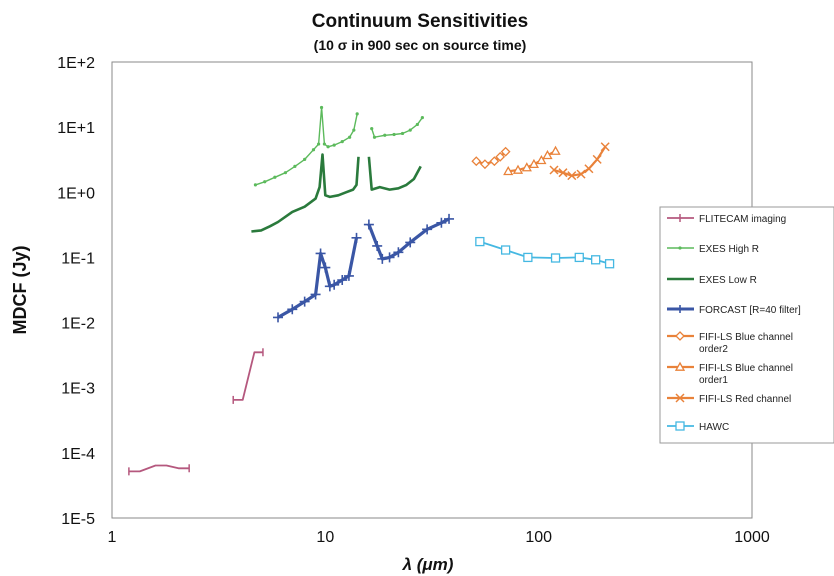 This screenshot has width=834, height=576. I want to click on y-tick-labels: 1E-5 1E-4 1E-3 1E-2 1E-1 1E+0 1E+1 1E+2, so click(76, 291).